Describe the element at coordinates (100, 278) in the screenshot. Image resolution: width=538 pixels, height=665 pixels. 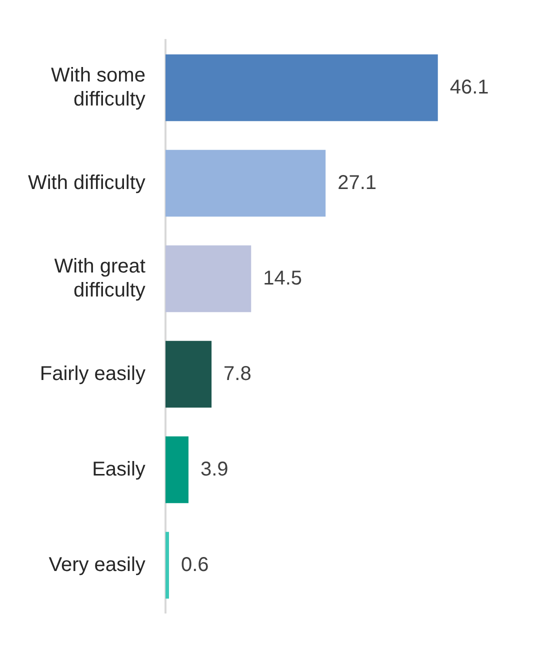
I see `y-tick-label: With great difficulty` at that location.